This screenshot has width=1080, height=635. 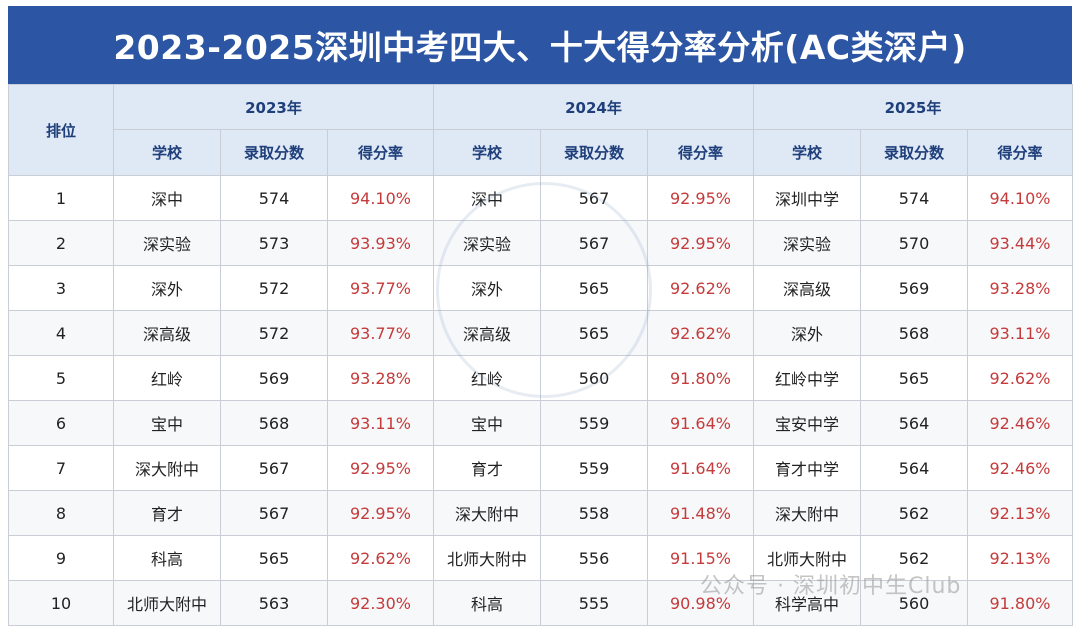 I want to click on score-cell: 563, so click(x=274, y=603).